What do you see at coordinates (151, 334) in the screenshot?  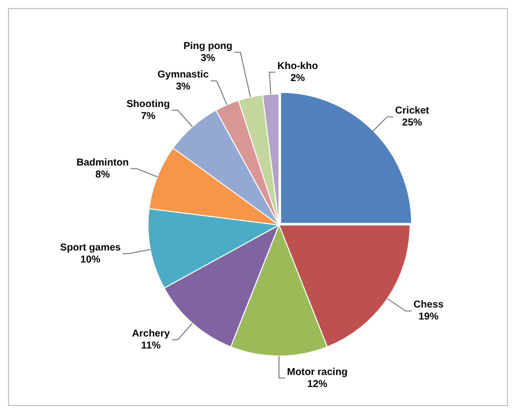 I see `slice-label: Archery` at bounding box center [151, 334].